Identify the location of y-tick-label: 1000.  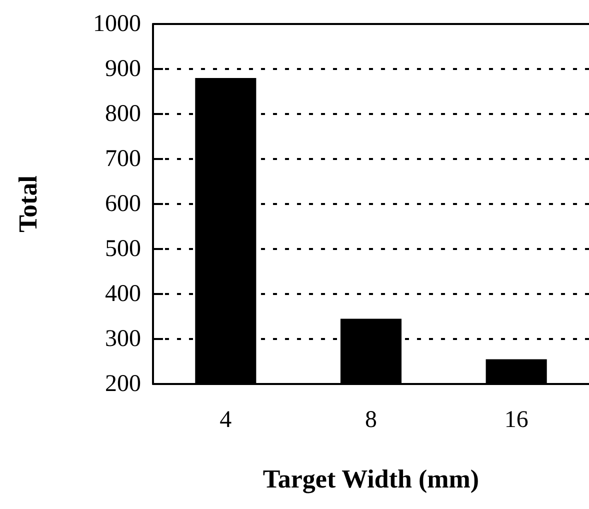
(117, 24).